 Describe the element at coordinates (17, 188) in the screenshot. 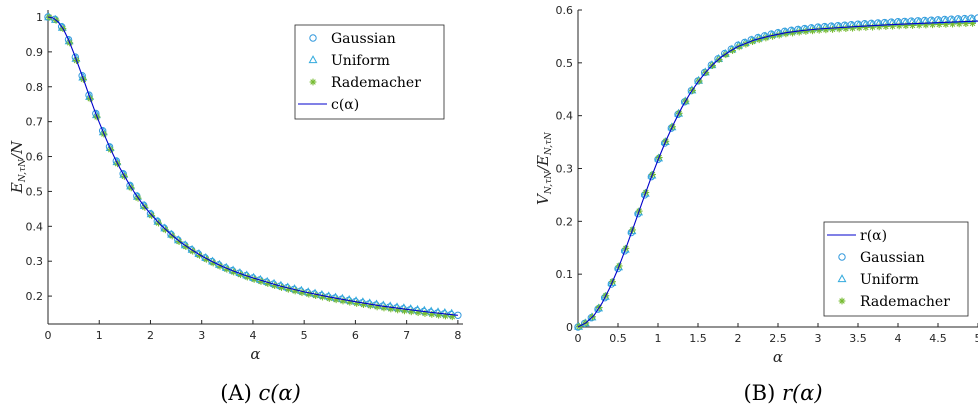

I see `y-axis-label-part: E` at that location.